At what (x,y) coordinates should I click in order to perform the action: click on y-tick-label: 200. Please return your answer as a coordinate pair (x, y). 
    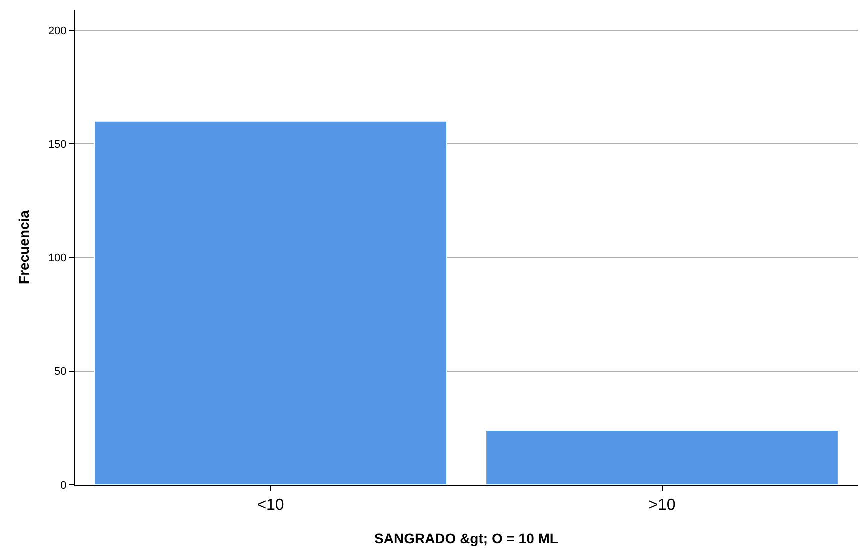
    Looking at the image, I should click on (57, 31).